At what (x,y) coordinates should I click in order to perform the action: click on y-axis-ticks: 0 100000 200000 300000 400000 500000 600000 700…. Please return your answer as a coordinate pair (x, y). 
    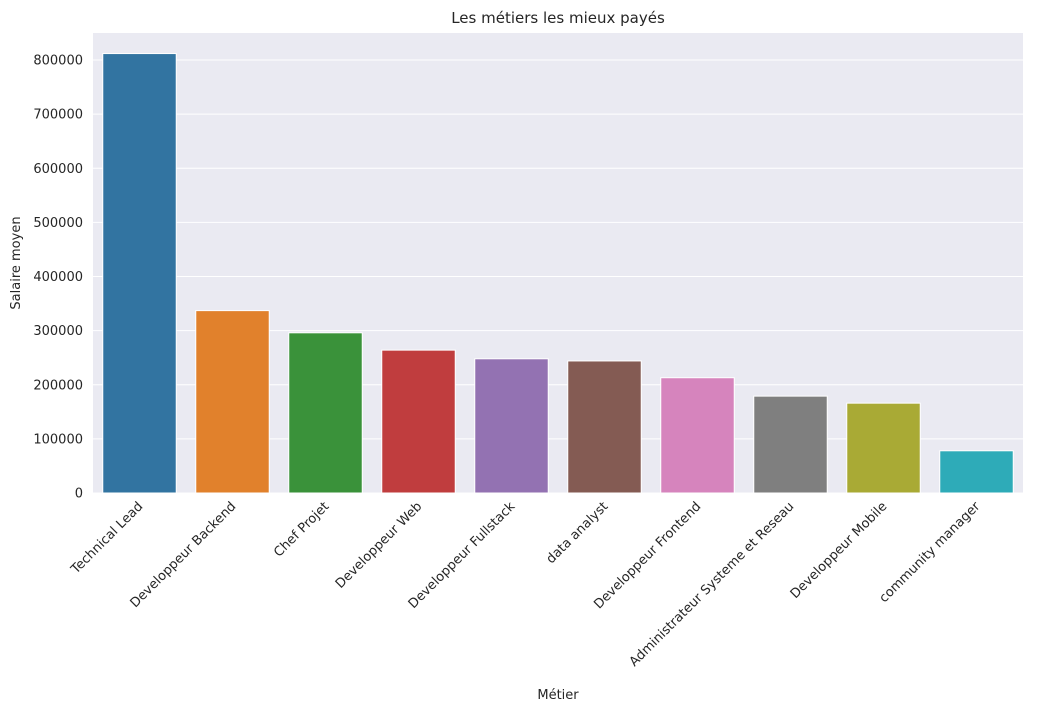
    Looking at the image, I should click on (58, 278).